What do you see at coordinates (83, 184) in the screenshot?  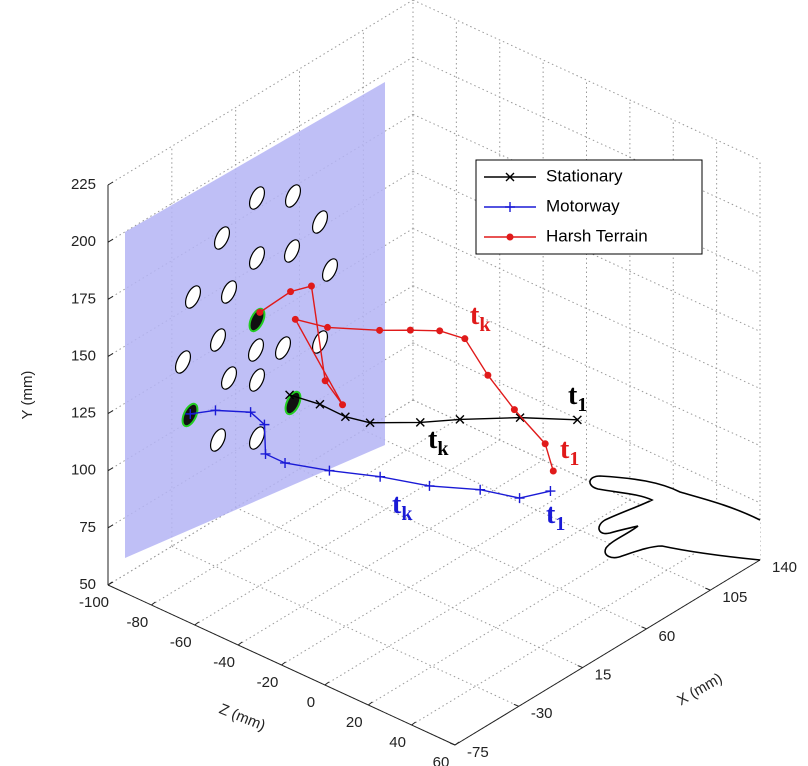 I see `y-tick-label: 225` at bounding box center [83, 184].